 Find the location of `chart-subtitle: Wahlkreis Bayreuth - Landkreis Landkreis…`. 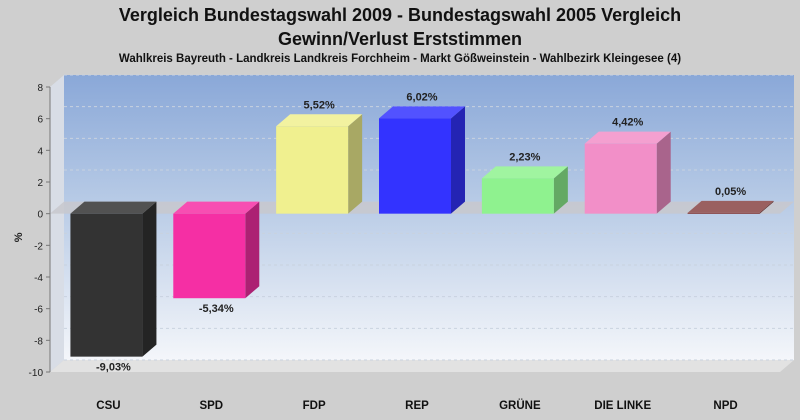

chart-subtitle: Wahlkreis Bayreuth - Landkreis Landkreis… is located at coordinates (400, 59).